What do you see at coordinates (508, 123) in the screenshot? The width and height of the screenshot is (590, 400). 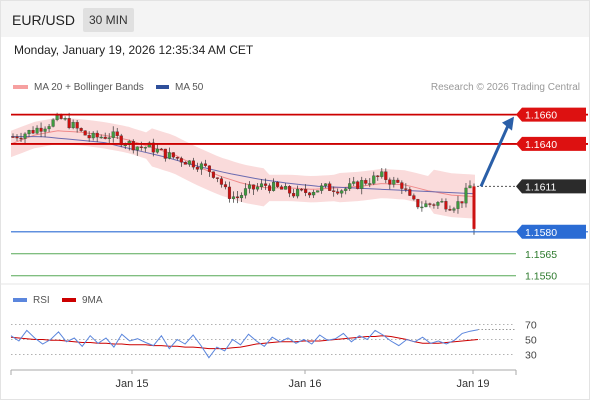 I see `forecast-arrow-head` at bounding box center [508, 123].